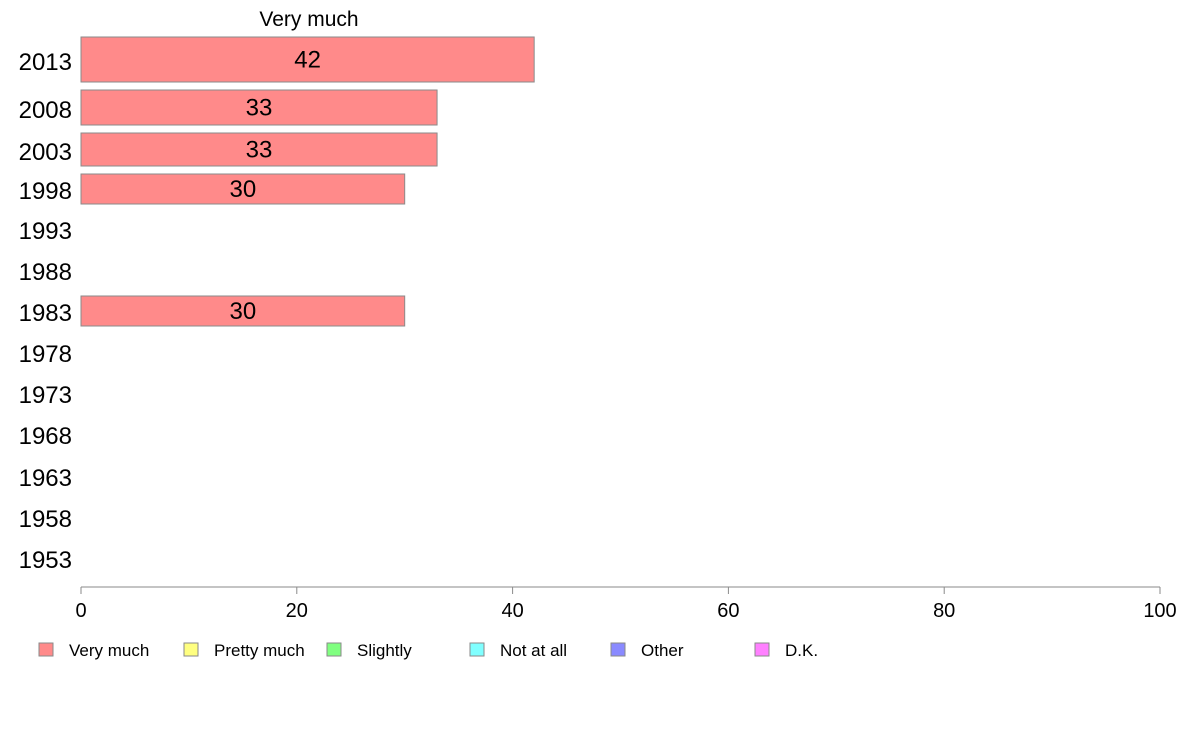  Describe the element at coordinates (801, 650) in the screenshot. I see `legend-label-d-k: D.K.` at that location.